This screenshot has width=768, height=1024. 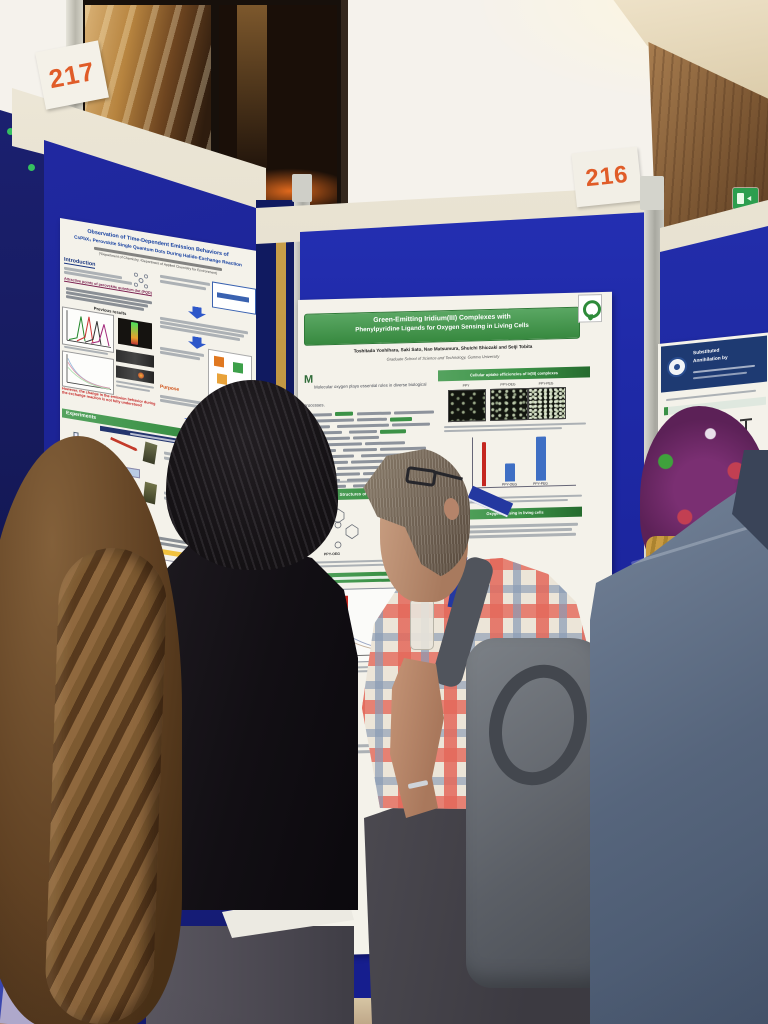 I want to click on iridium-structure-diagrams, so click(x=370, y=527).